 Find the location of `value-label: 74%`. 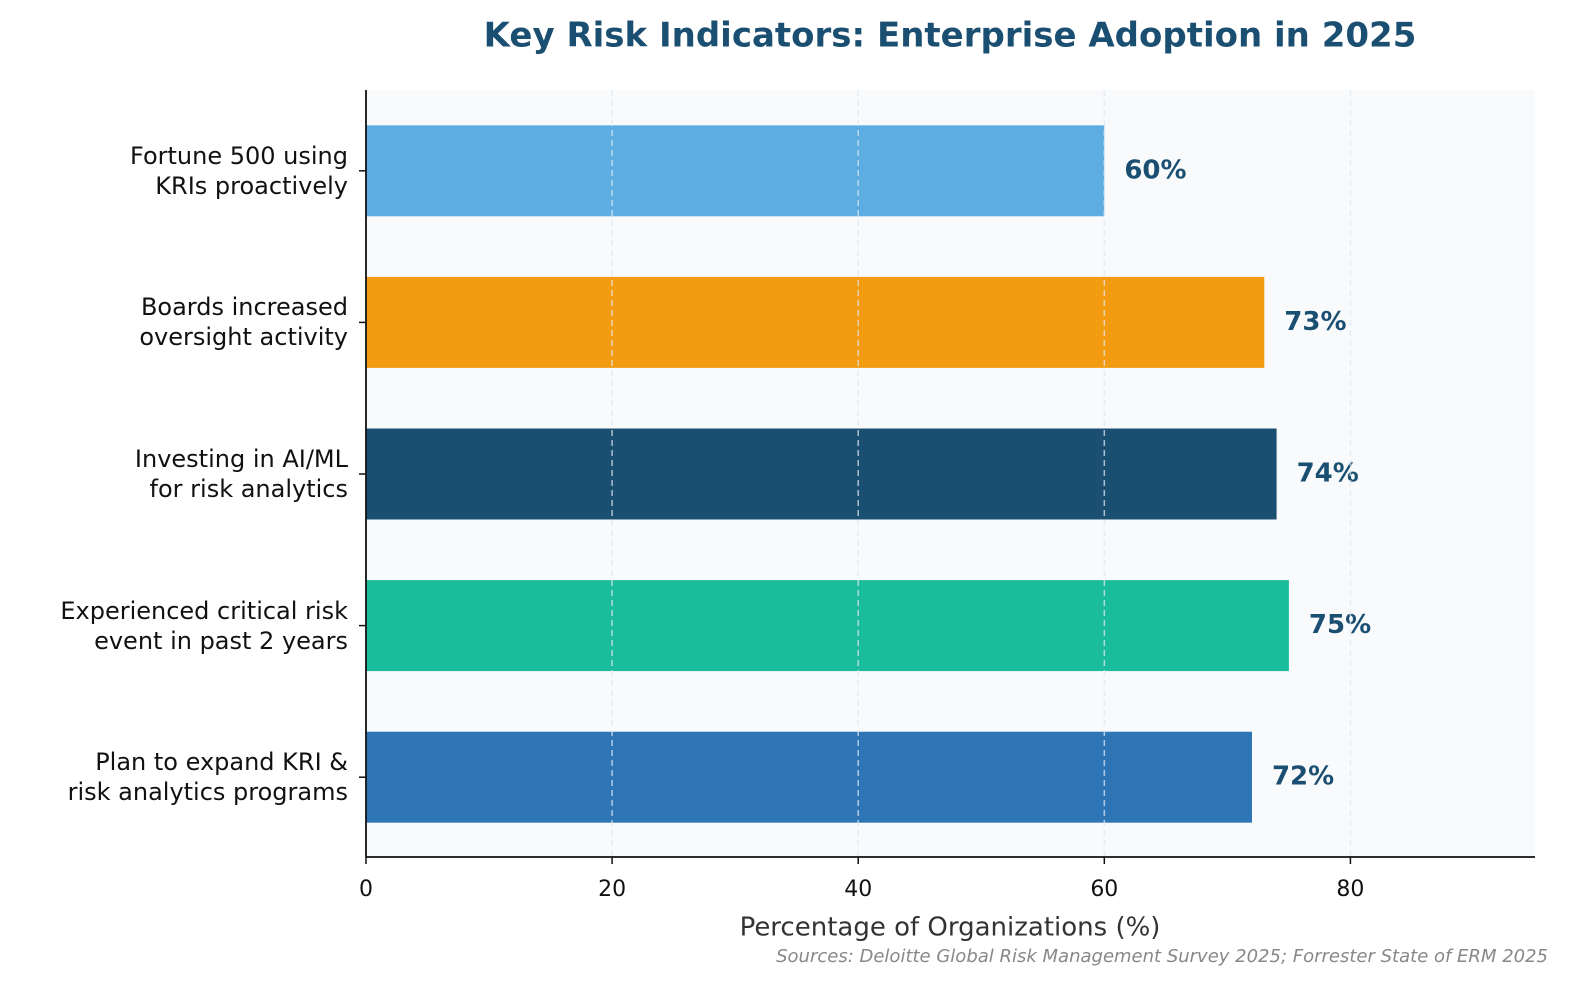

value-label: 74% is located at coordinates (1328, 474).